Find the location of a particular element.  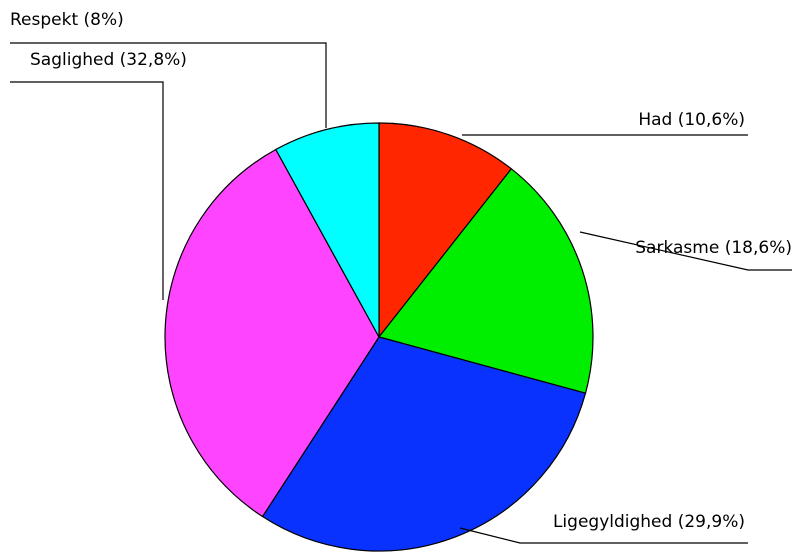

category-name: Saglighed is located at coordinates (72, 60).